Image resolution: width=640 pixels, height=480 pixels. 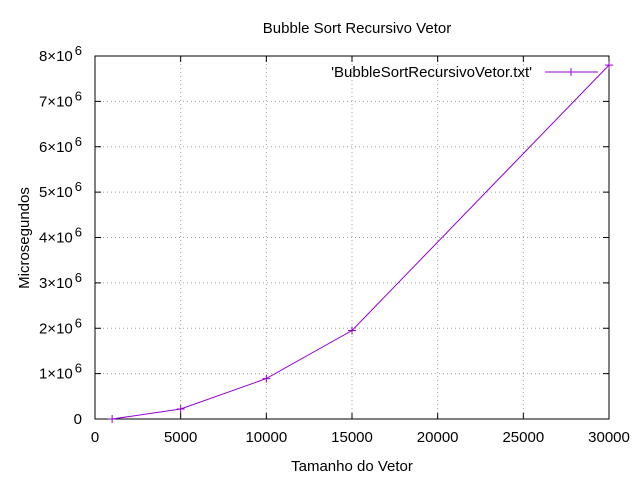 I want to click on y-tick-label: 6×10 6, so click(x=60, y=145).